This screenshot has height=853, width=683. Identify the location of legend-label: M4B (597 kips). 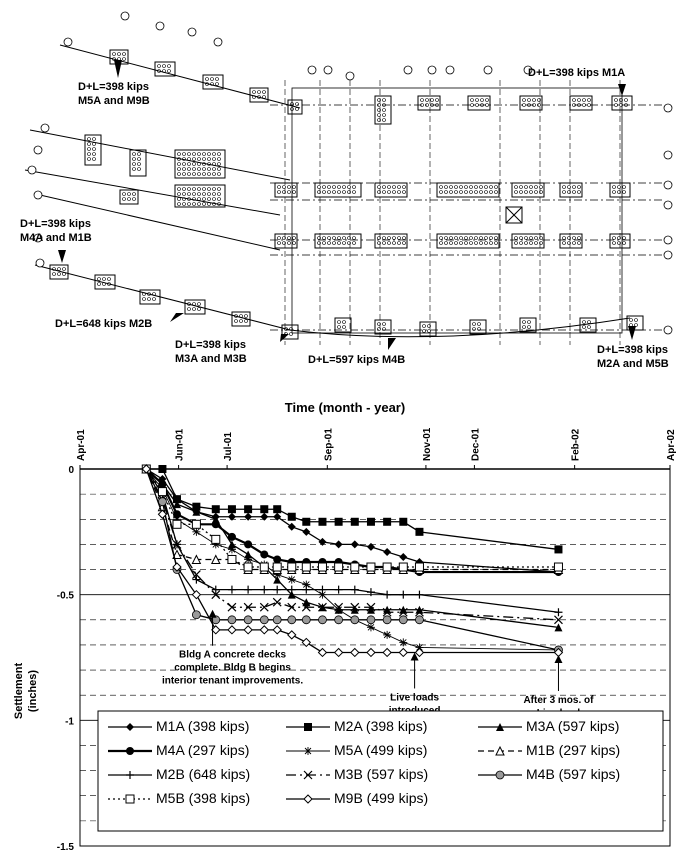
(573, 774).